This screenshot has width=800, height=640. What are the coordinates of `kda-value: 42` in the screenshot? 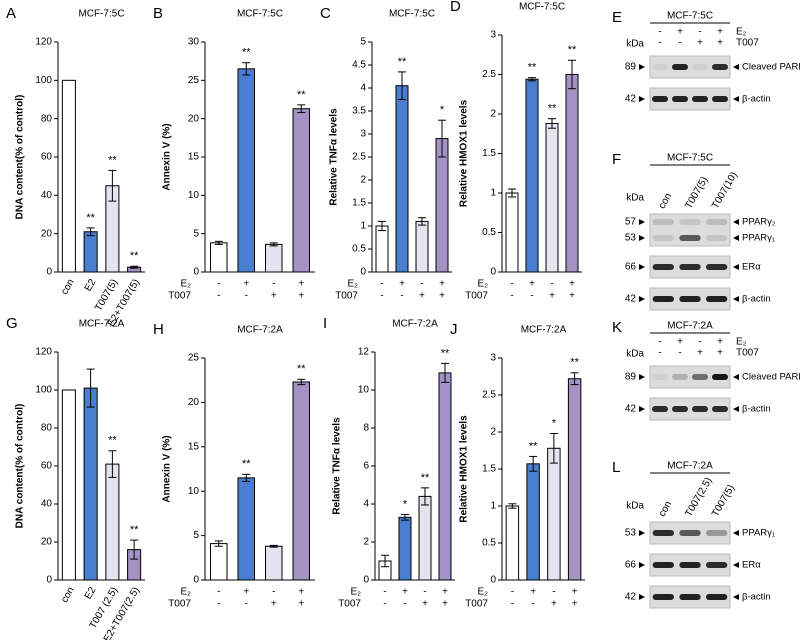 It's located at (631, 409).